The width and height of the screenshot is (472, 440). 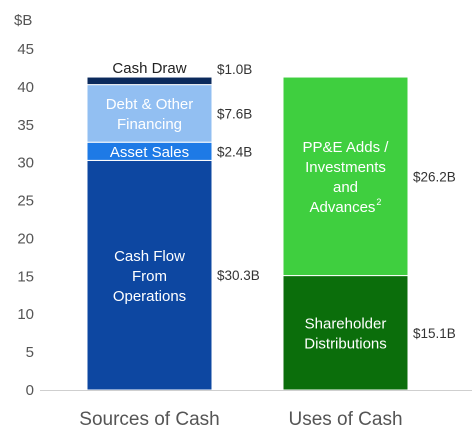 What do you see at coordinates (30, 390) in the screenshot?
I see `y-tick-label: 0` at bounding box center [30, 390].